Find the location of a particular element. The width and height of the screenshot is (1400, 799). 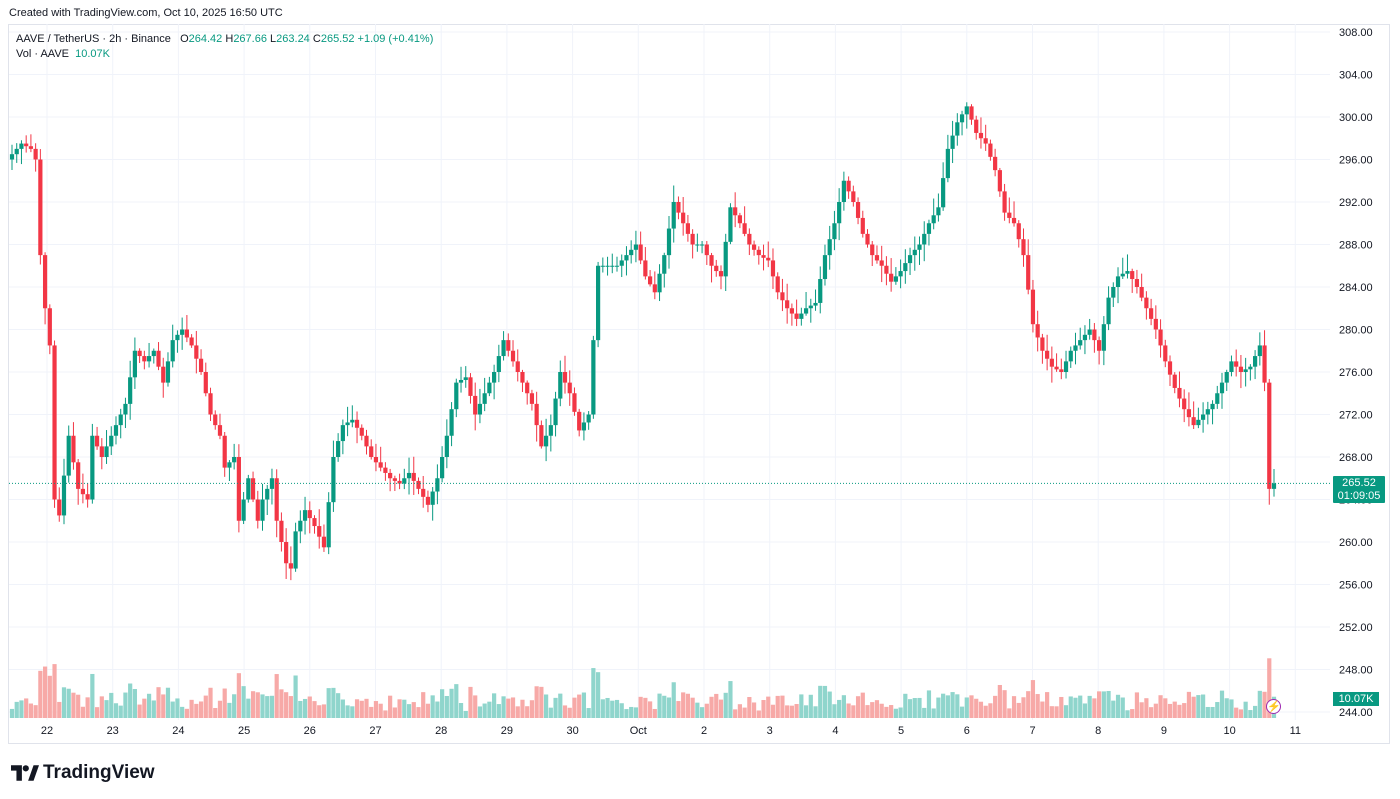

lightning-icon: ⚡ is located at coordinates (1273, 706).